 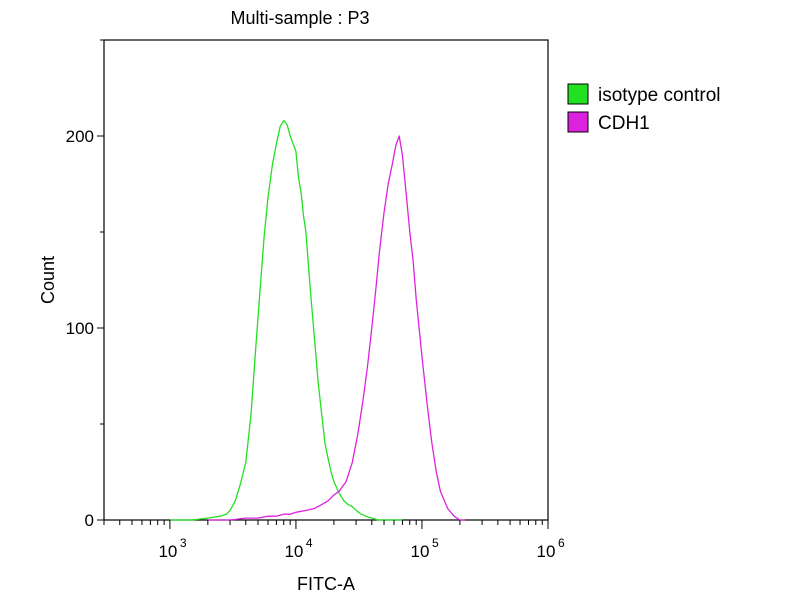 I want to click on x-tick-exponent: 6, so click(x=561, y=543).